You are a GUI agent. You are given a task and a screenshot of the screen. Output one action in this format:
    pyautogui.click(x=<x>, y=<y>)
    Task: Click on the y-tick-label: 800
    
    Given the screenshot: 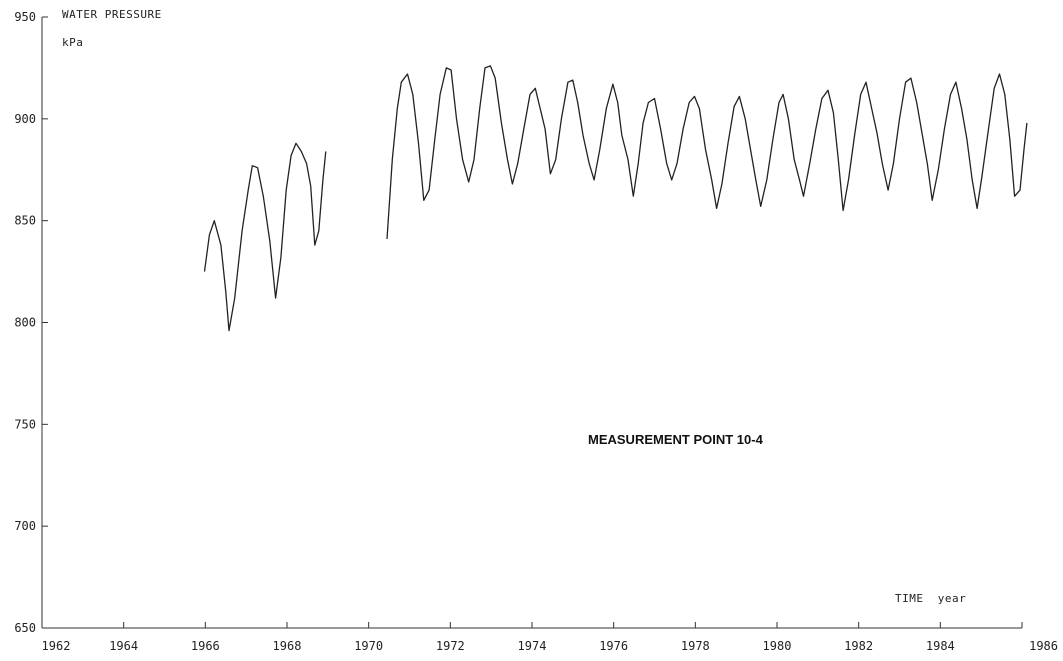 What is the action you would take?
    pyautogui.click(x=25, y=323)
    